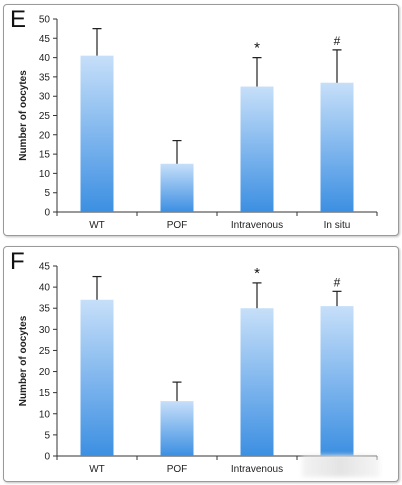 The width and height of the screenshot is (402, 485). Describe the element at coordinates (45, 20) in the screenshot. I see `y-tick-label: 50` at that location.